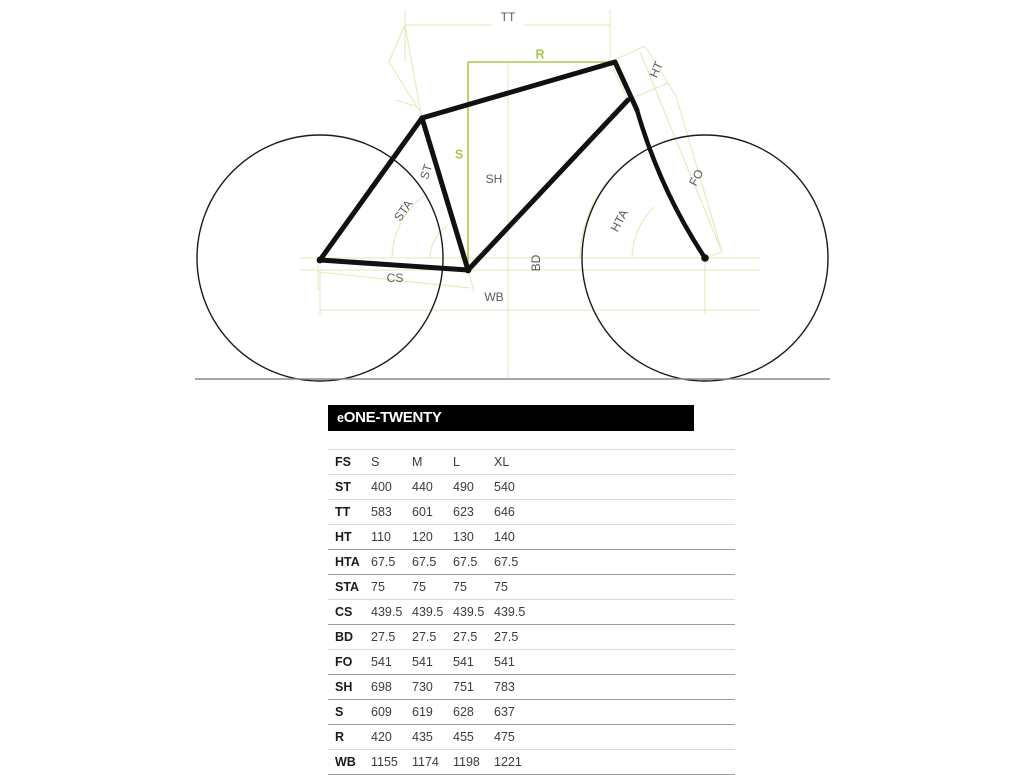  I want to click on cell-r-0: 420, so click(388, 737).